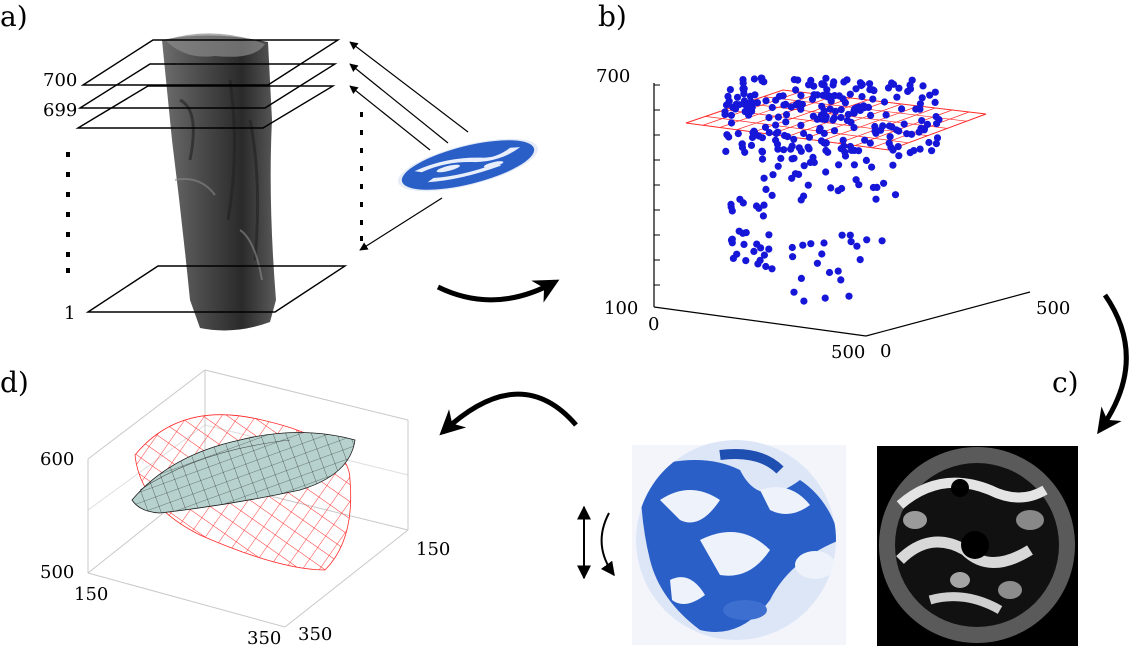  What do you see at coordinates (885, 351) in the screenshot?
I see `y-tick-0: 0` at bounding box center [885, 351].